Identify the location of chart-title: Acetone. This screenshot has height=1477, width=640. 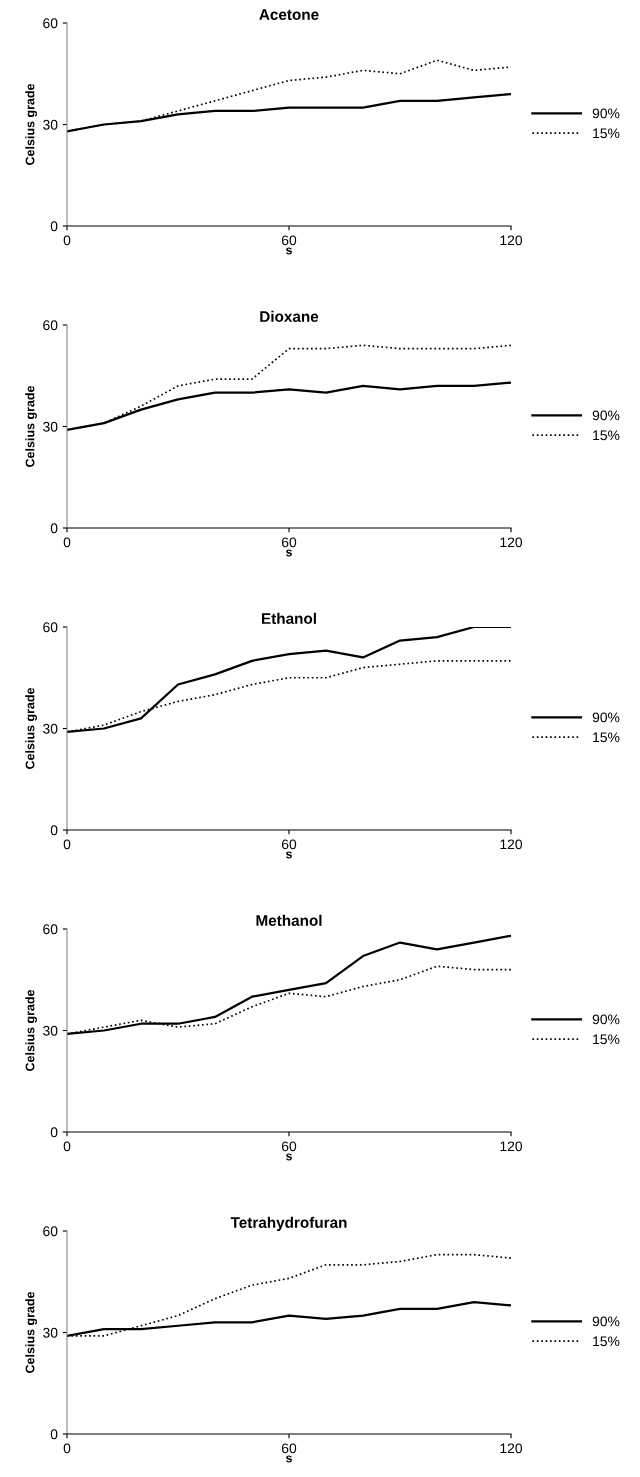
(289, 14).